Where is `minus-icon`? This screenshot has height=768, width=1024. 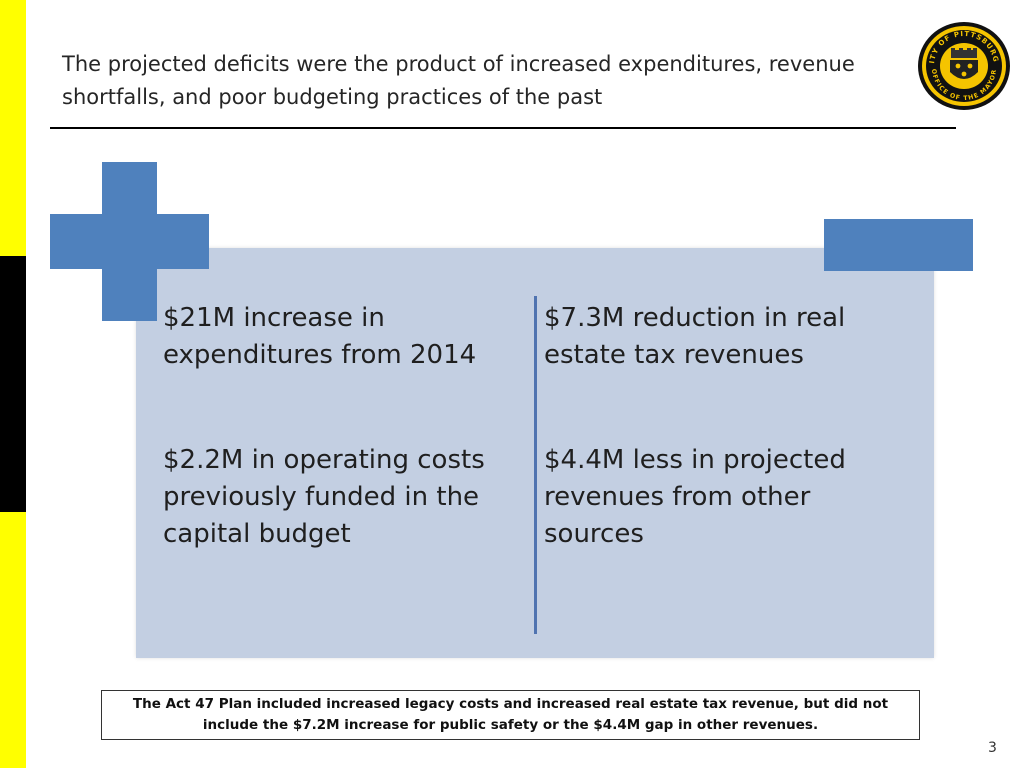 minus-icon is located at coordinates (898, 245).